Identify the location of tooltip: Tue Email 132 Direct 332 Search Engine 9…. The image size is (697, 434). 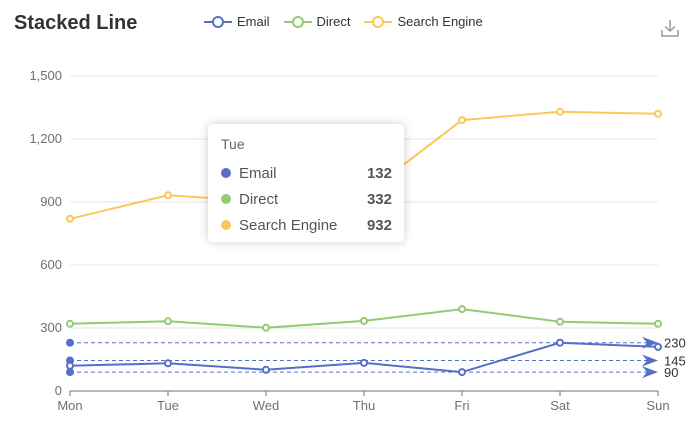
(306, 183).